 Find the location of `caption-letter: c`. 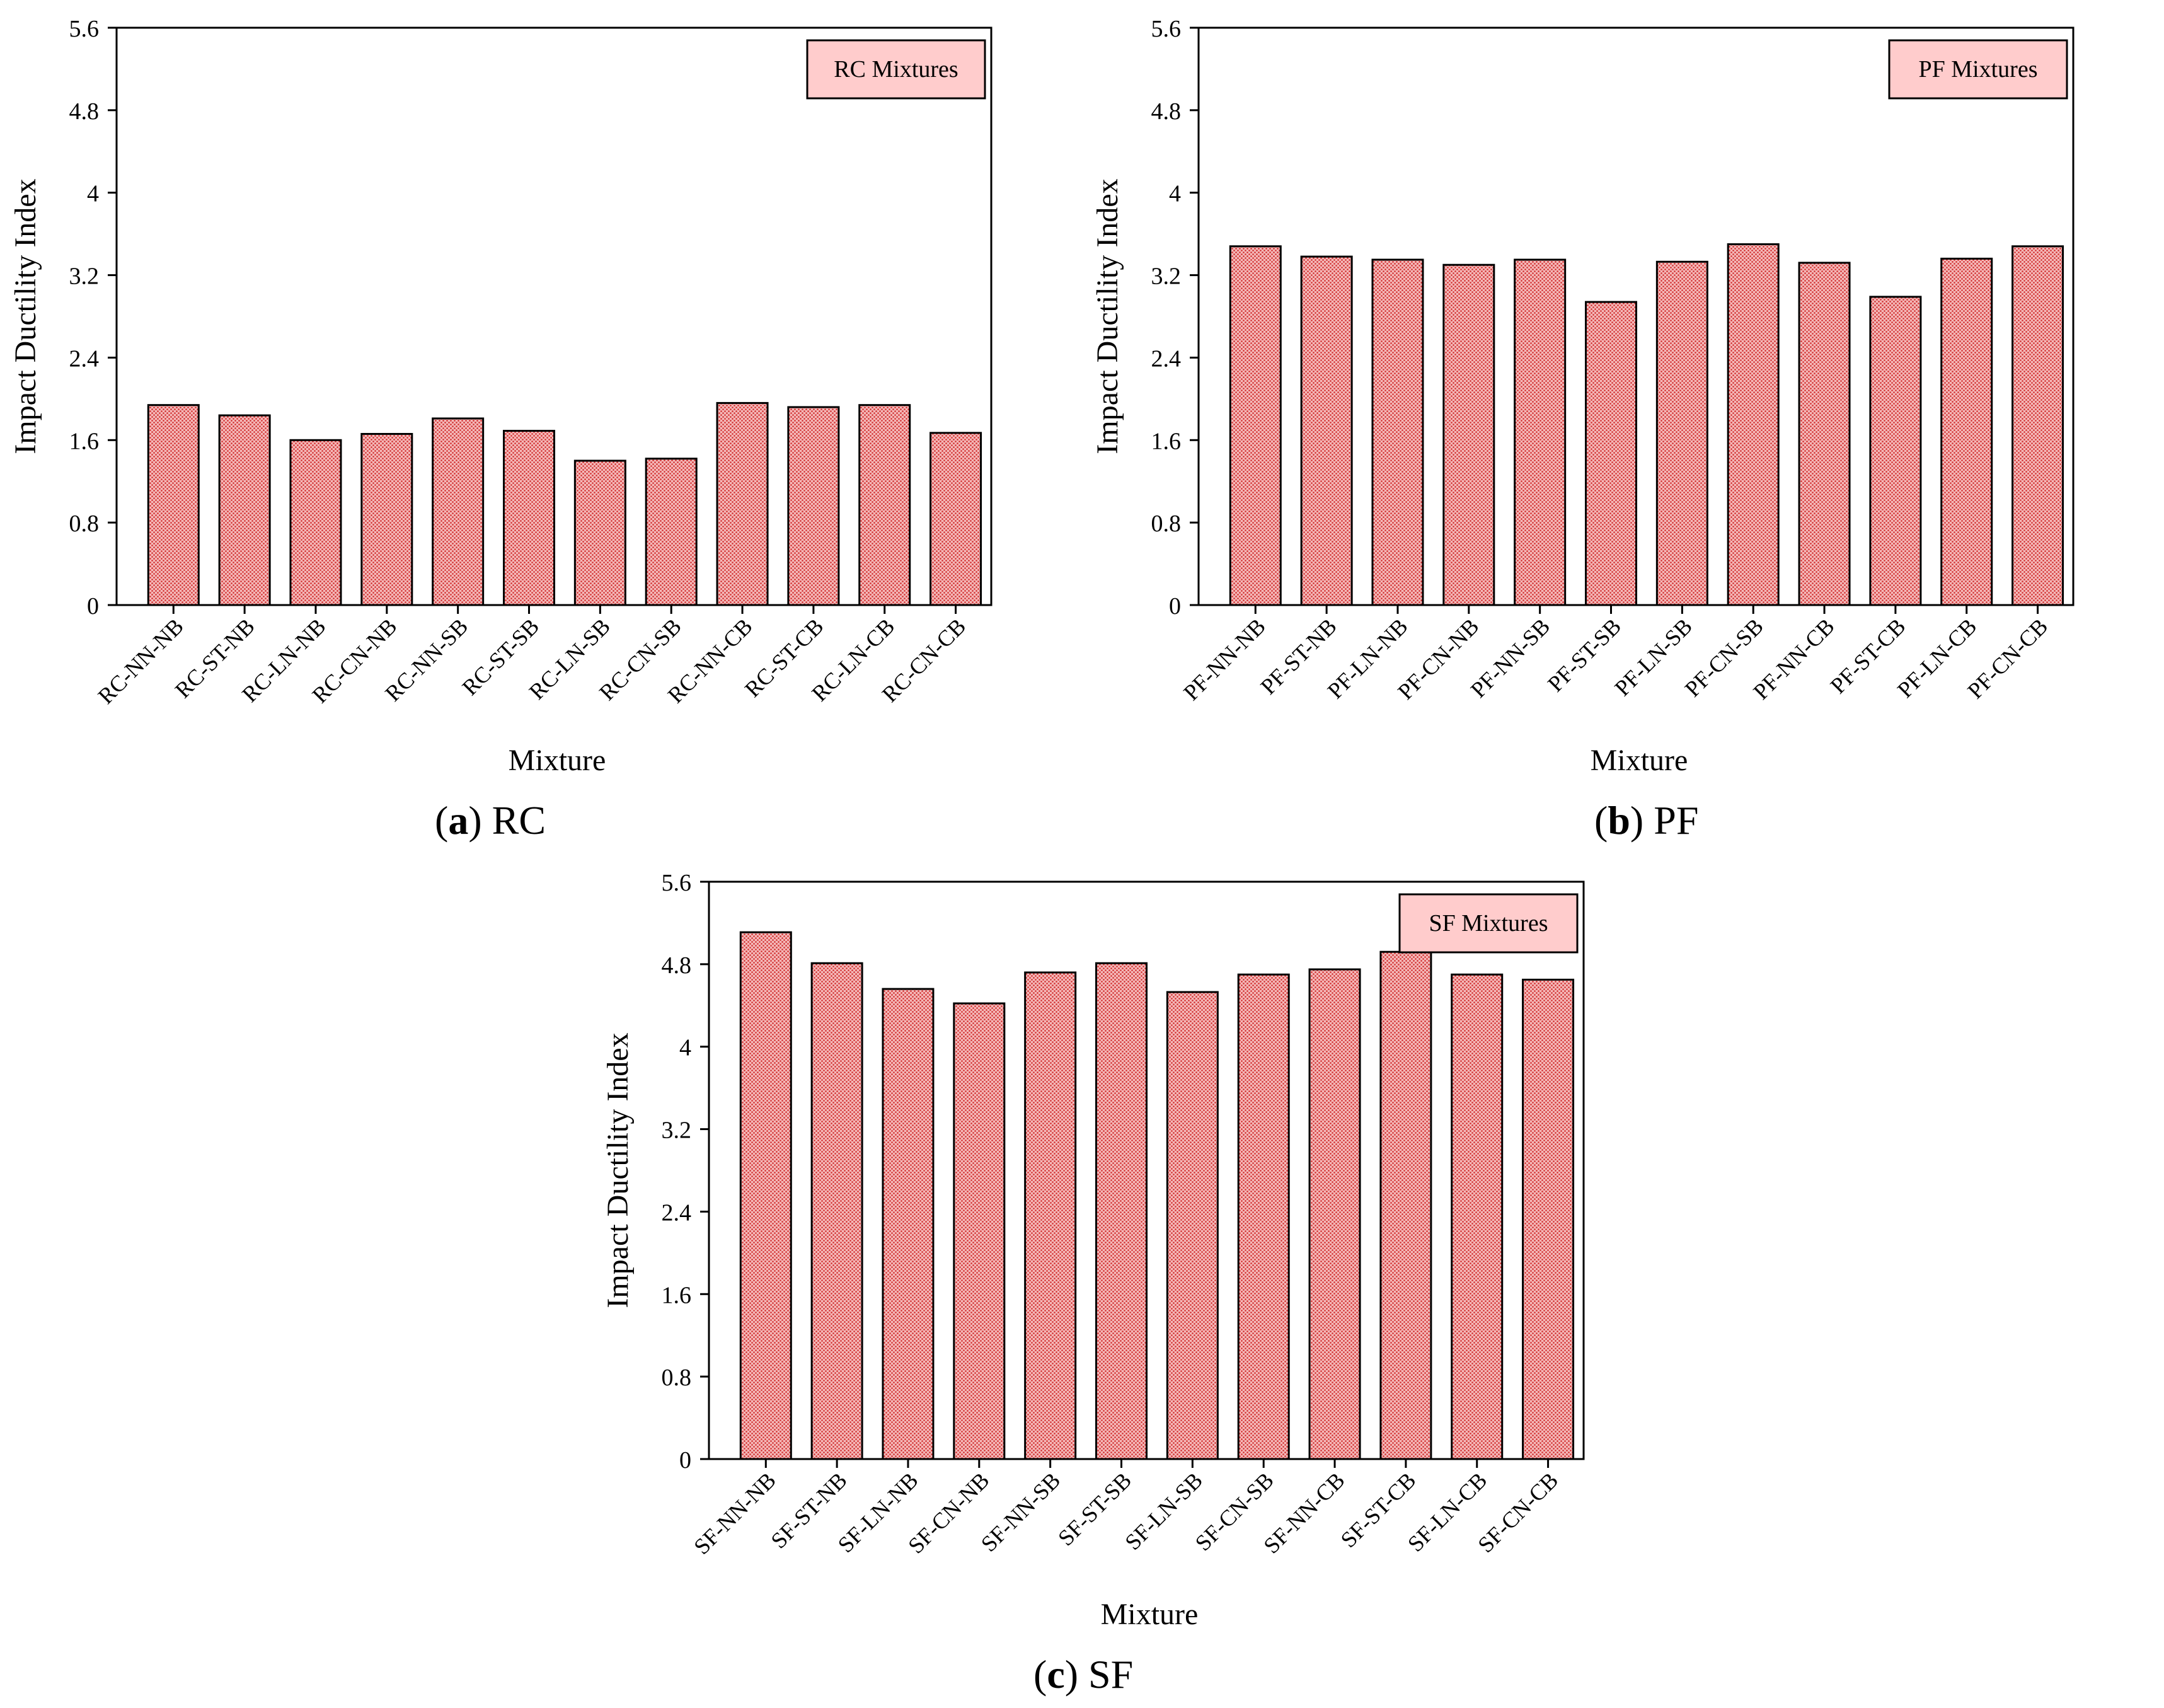

caption-letter: c is located at coordinates (1056, 1675).